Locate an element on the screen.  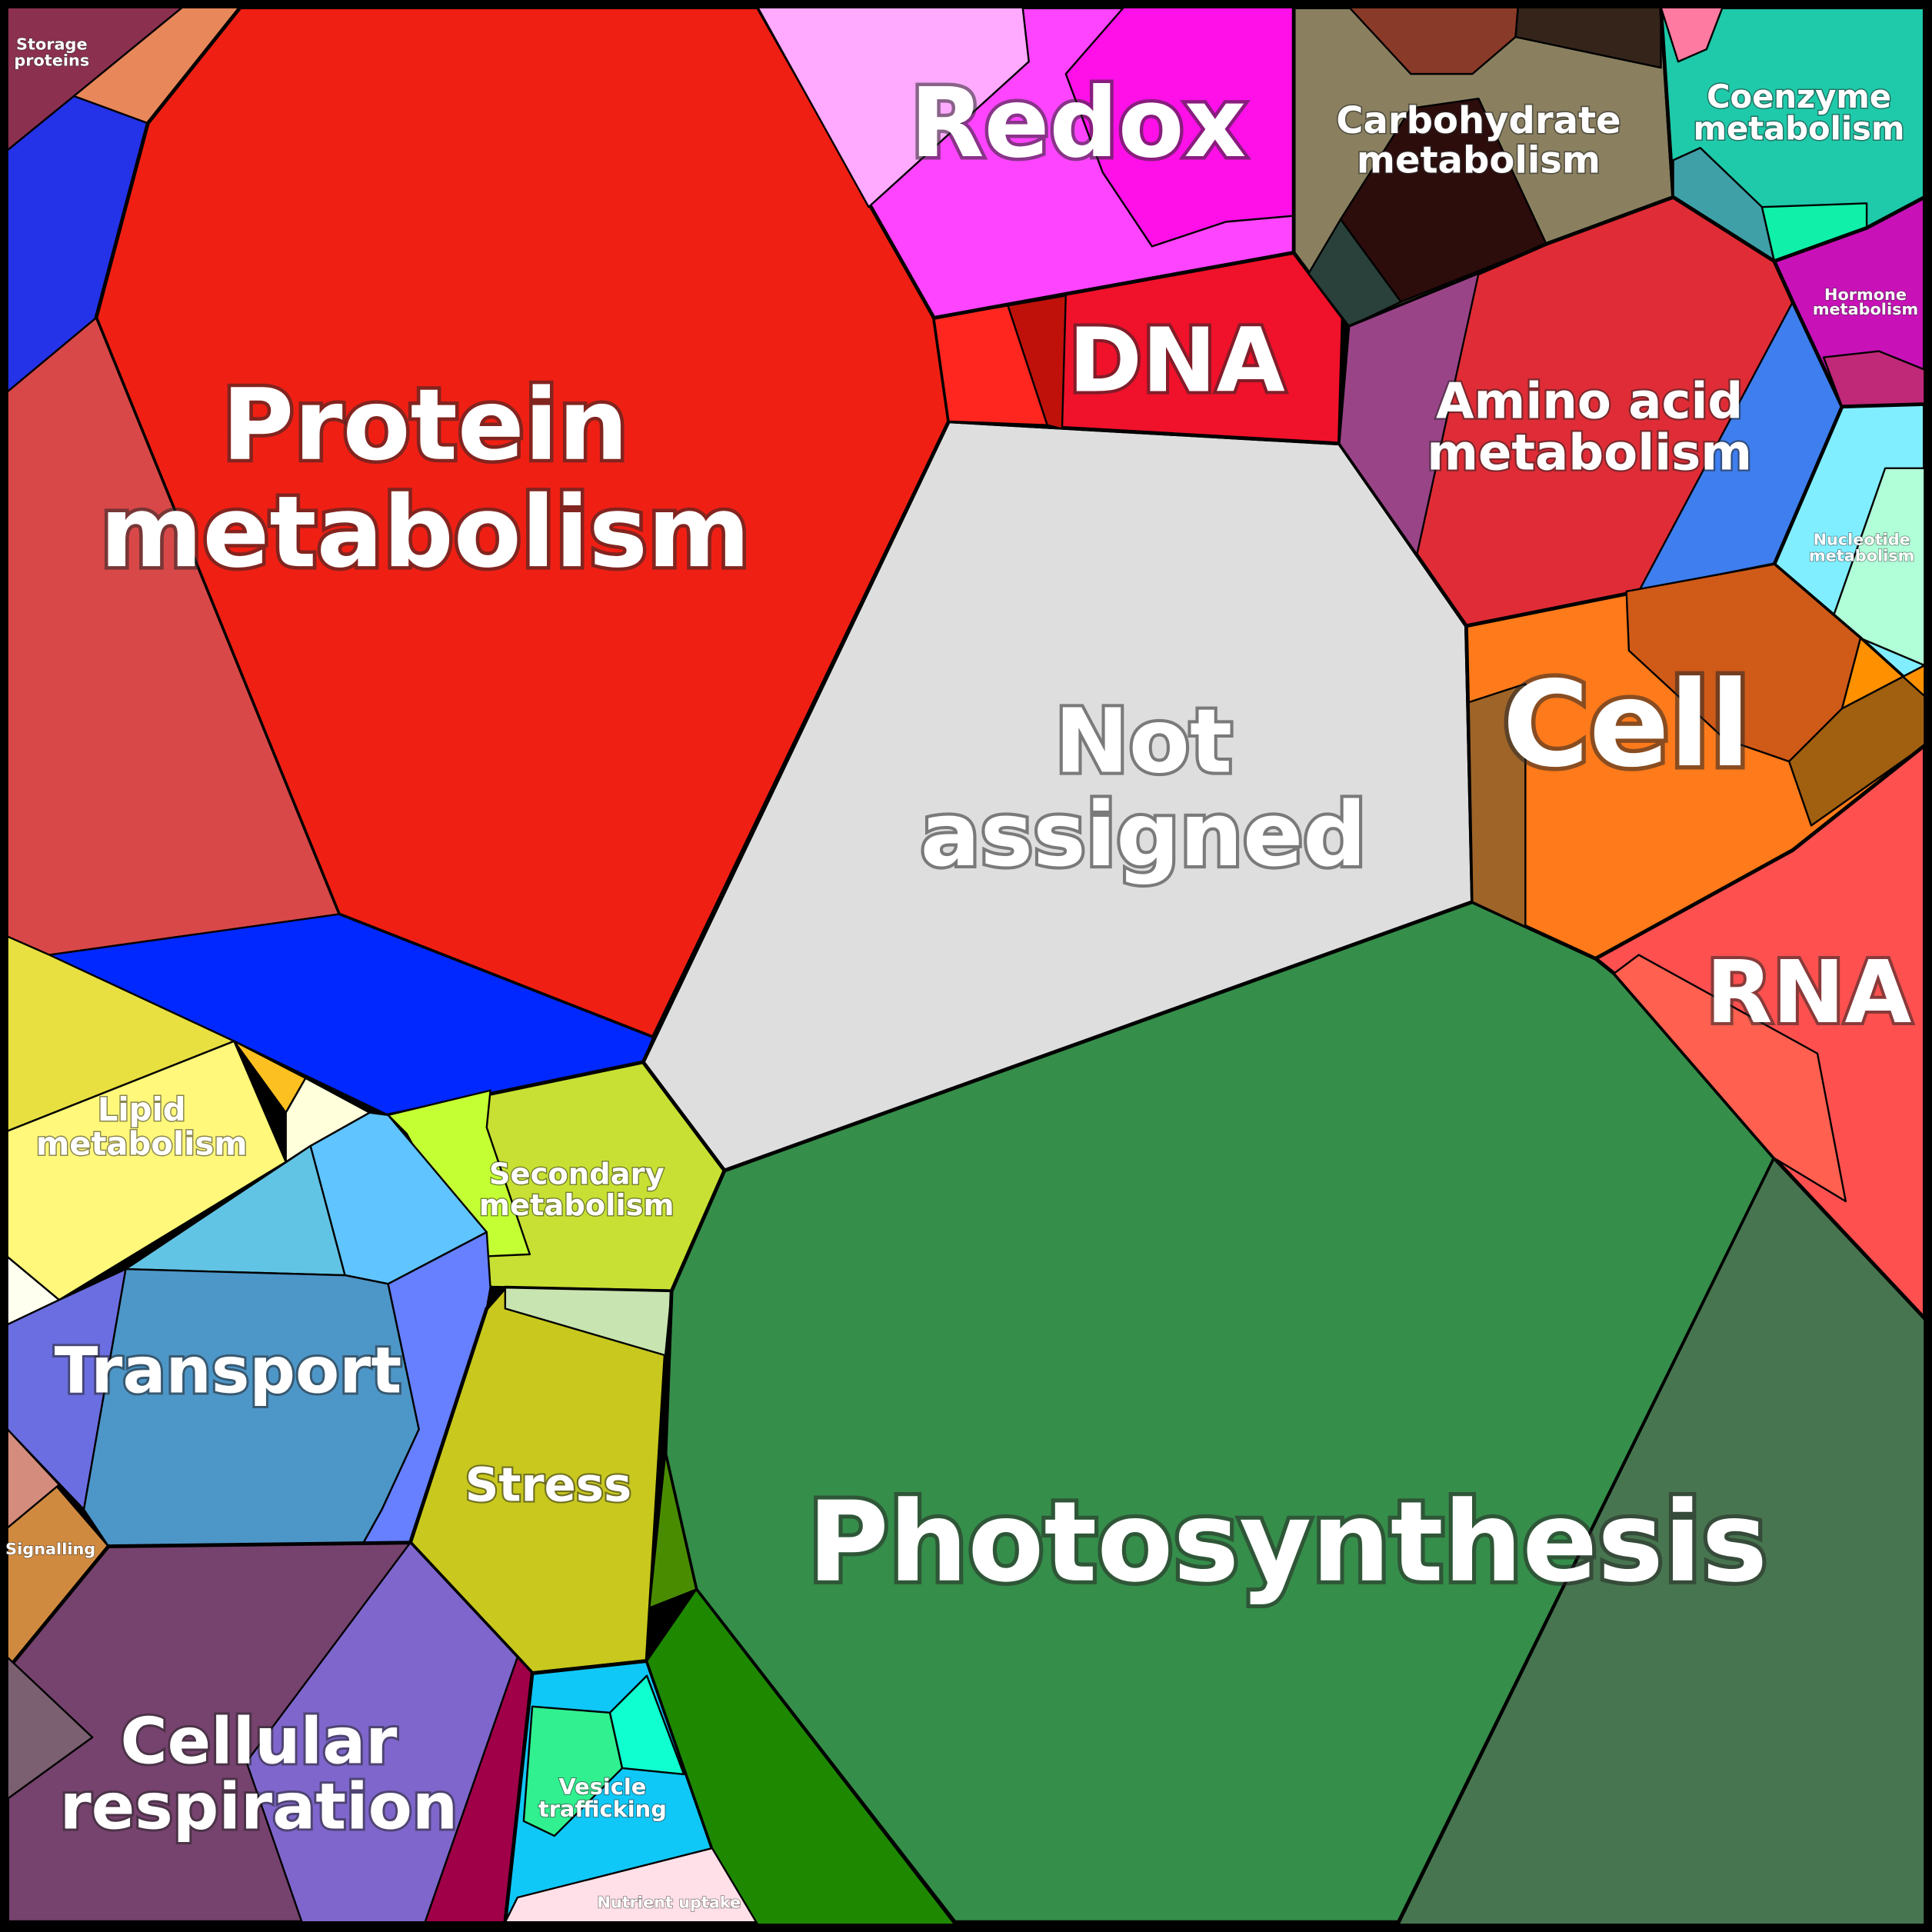
label-line: Not is located at coordinates (1143, 741).